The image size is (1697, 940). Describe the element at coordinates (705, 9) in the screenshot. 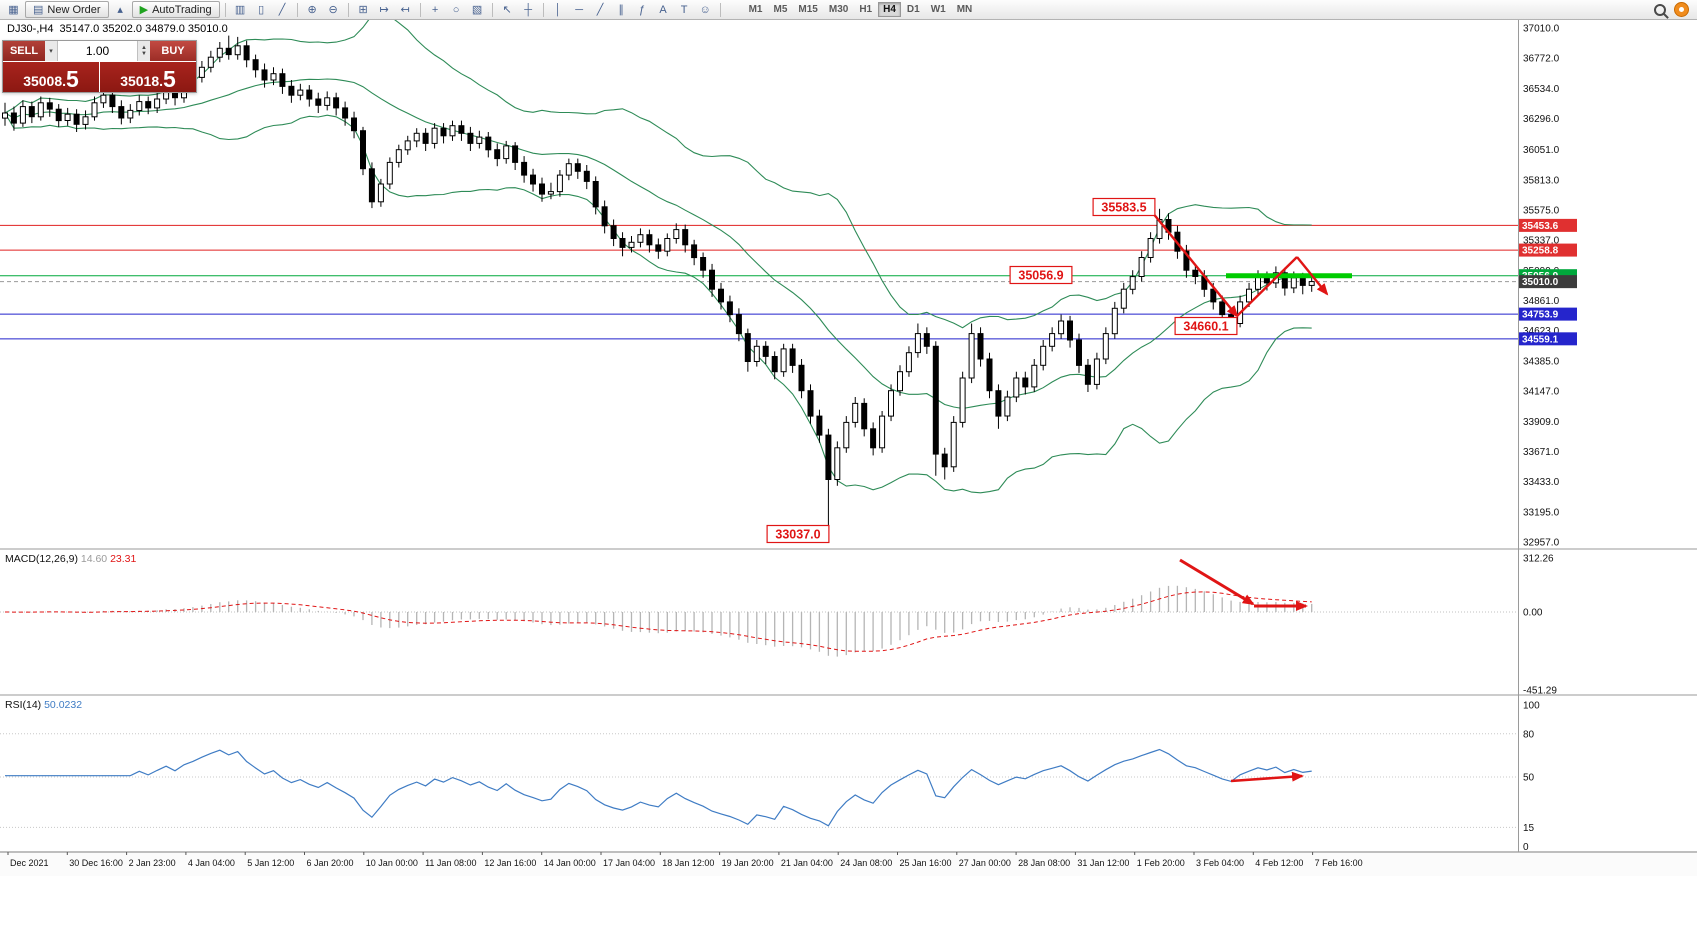

I see `shapes-icon: ☺` at that location.